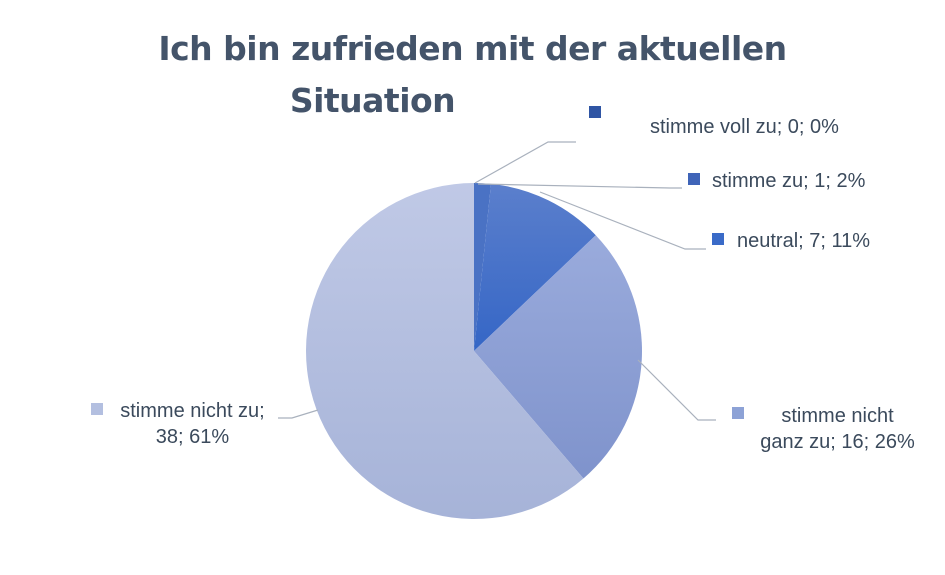 Image resolution: width=945 pixels, height=575 pixels. Describe the element at coordinates (97, 409) in the screenshot. I see `legend-swatch-stimme-nicht-zu` at that location.